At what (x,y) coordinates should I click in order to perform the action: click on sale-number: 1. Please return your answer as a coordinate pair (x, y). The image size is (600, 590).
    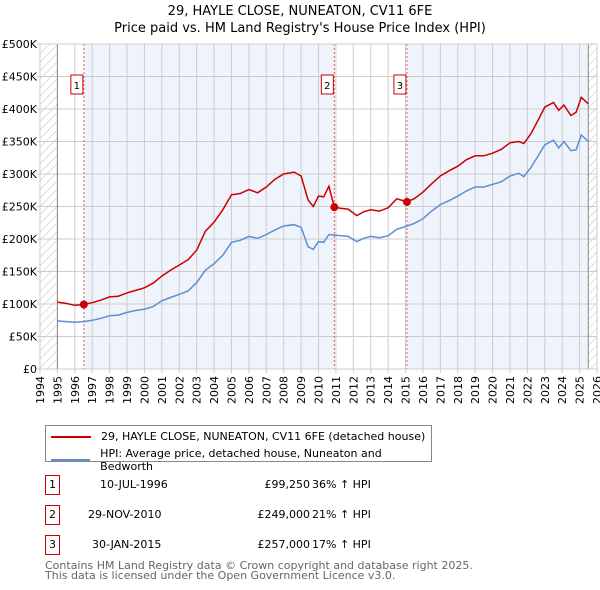
    Looking at the image, I should click on (52, 485).